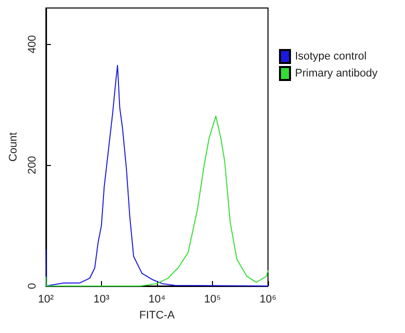  I want to click on y-tick-label: 400, so click(32, 44).